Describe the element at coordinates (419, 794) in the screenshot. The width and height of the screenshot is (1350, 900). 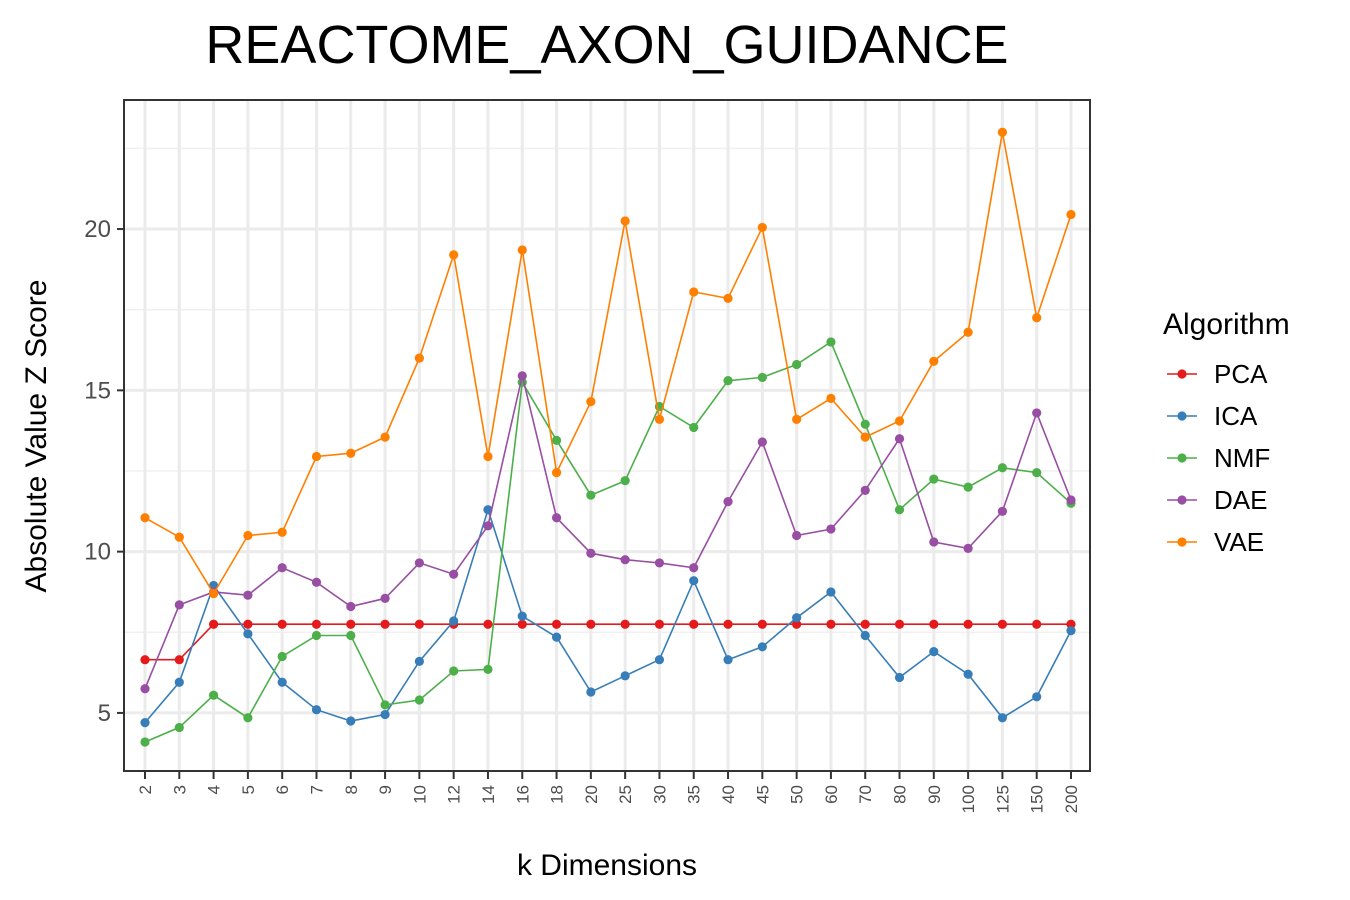
I see `x-tick-label: 10` at that location.